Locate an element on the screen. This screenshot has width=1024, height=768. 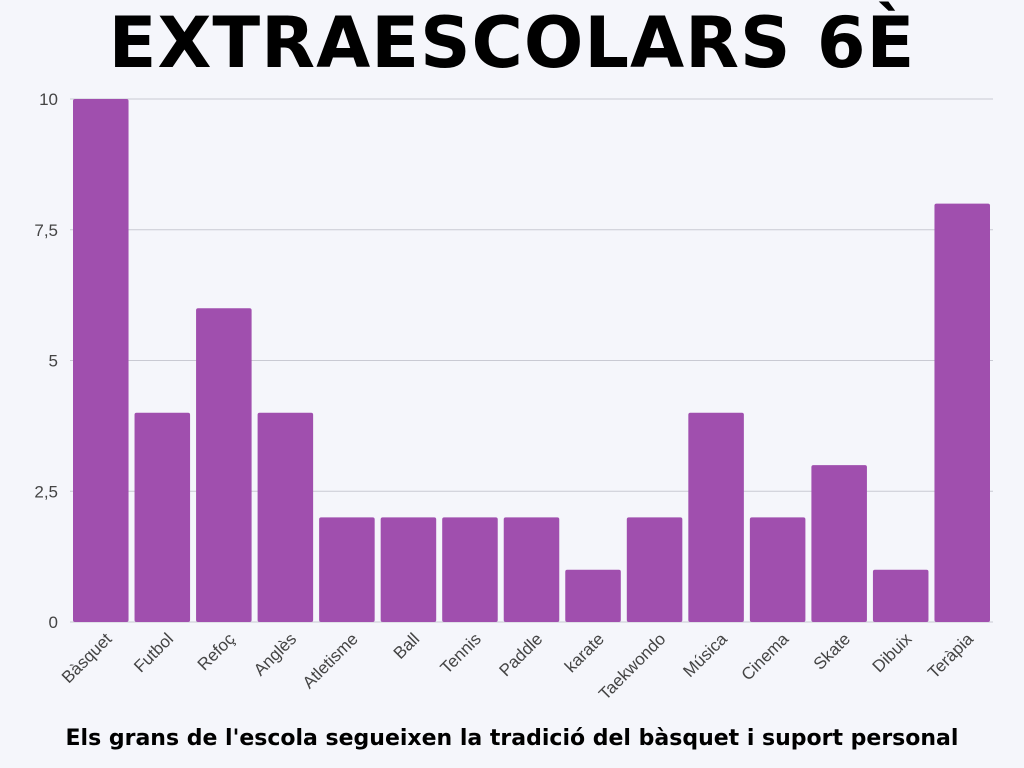
y-tick-label: 2,5 is located at coordinates (46, 491).